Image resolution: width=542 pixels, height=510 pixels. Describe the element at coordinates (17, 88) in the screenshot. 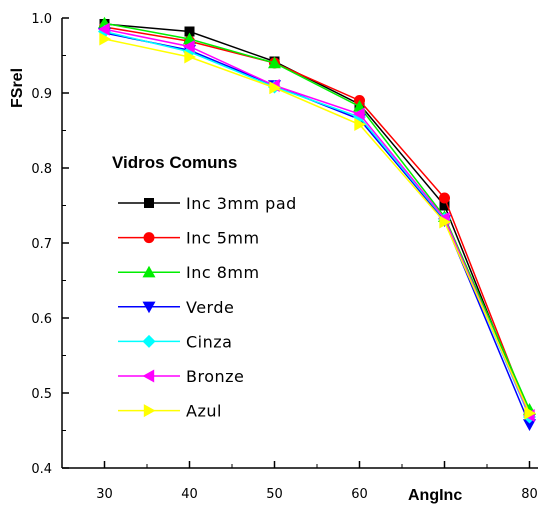

I see `y-axis-title: FSrel` at that location.